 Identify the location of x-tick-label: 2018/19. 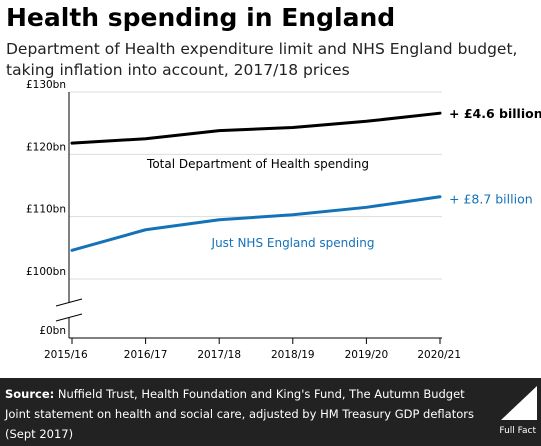
(293, 355).